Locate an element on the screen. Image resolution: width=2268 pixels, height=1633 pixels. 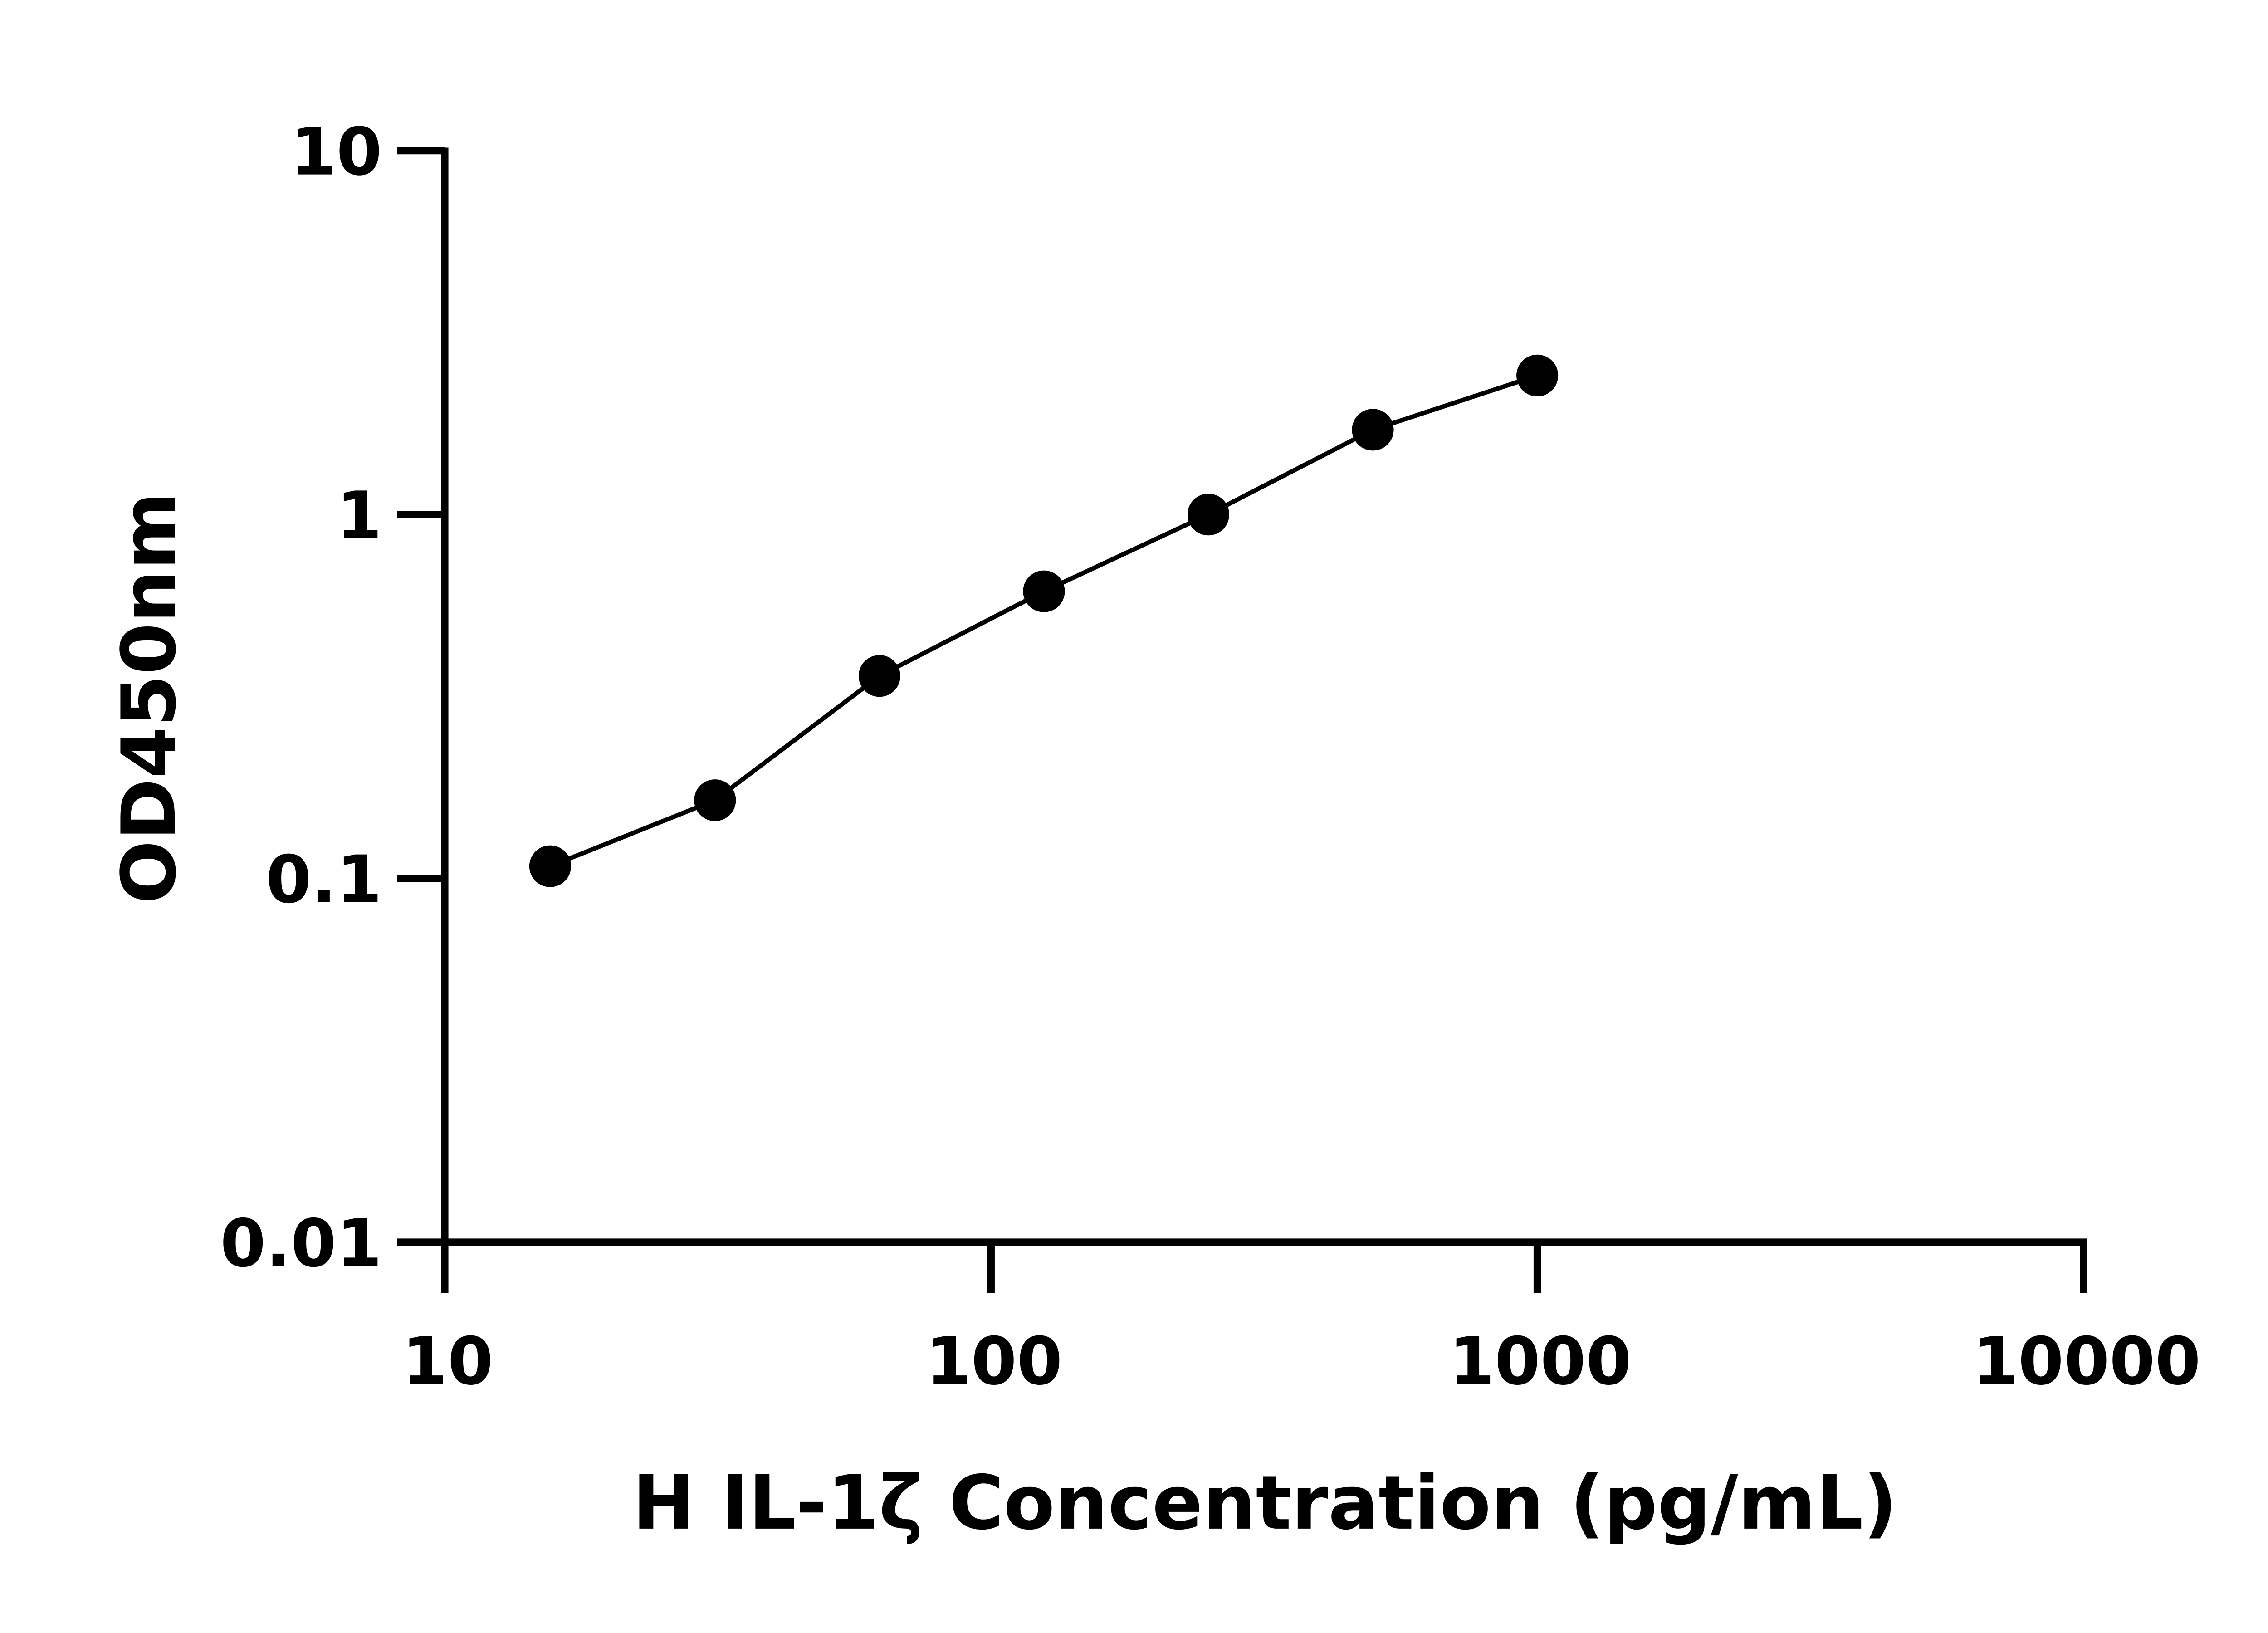
x-tick-label: 100 is located at coordinates (994, 1362).